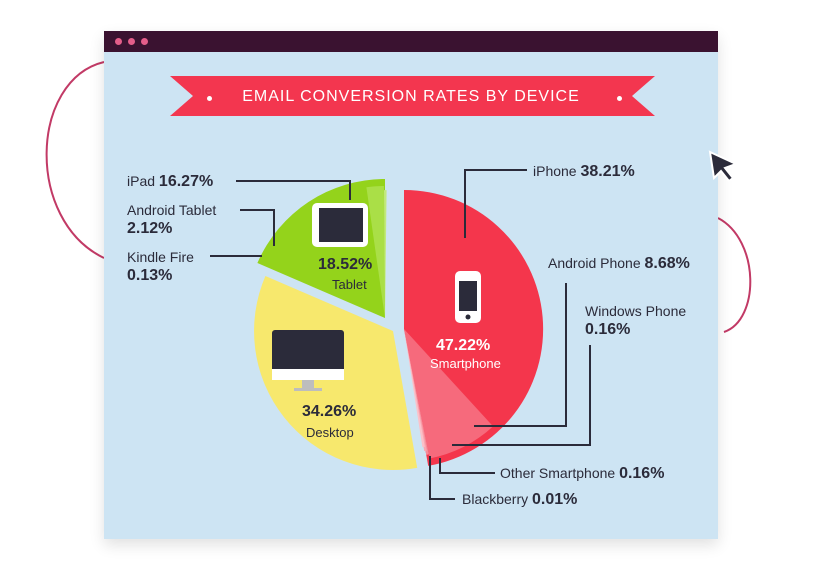 Image resolution: width=820 pixels, height=583 pixels. I want to click on ipad-name: iPad, so click(141, 181).